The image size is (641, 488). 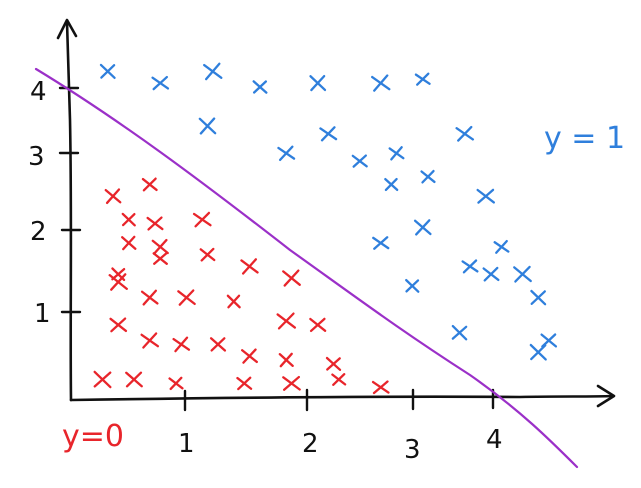 I want to click on x-tick-label-3: 3, so click(x=412, y=450).